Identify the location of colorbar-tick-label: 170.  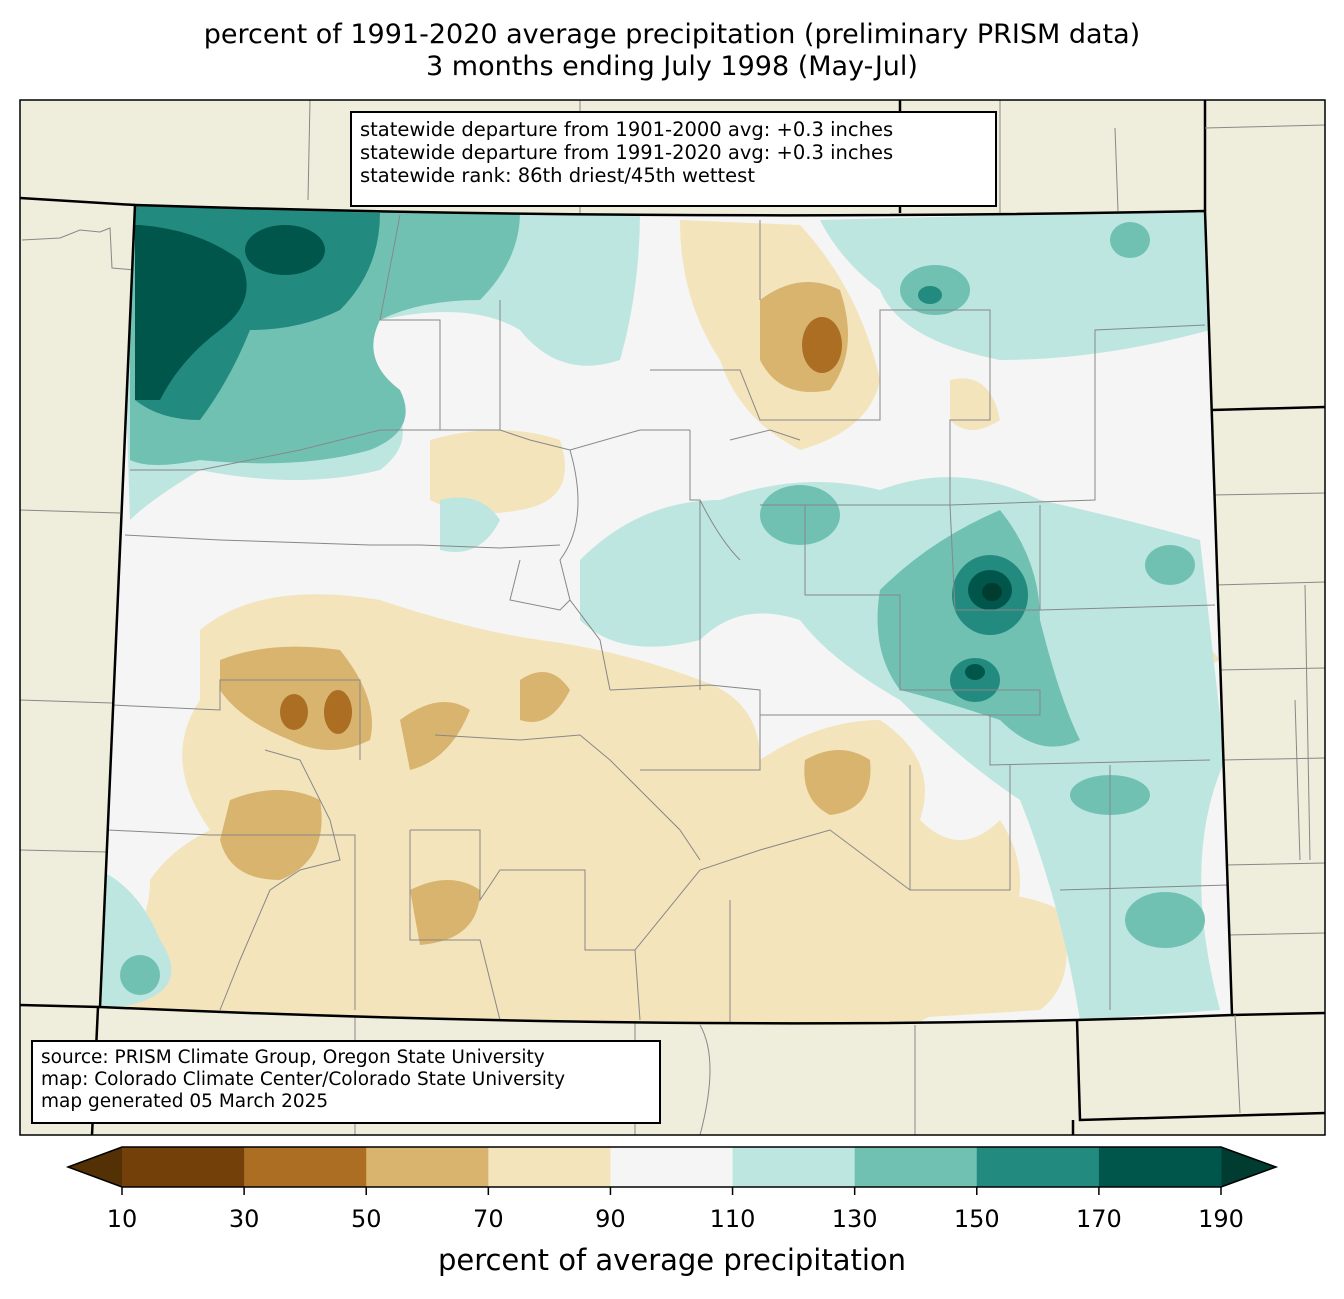
(1098, 1219).